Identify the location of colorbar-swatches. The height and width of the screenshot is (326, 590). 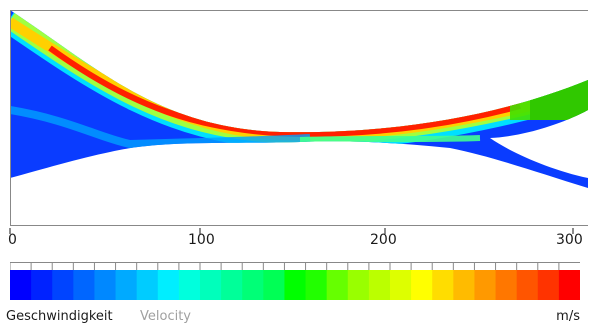
(295, 285).